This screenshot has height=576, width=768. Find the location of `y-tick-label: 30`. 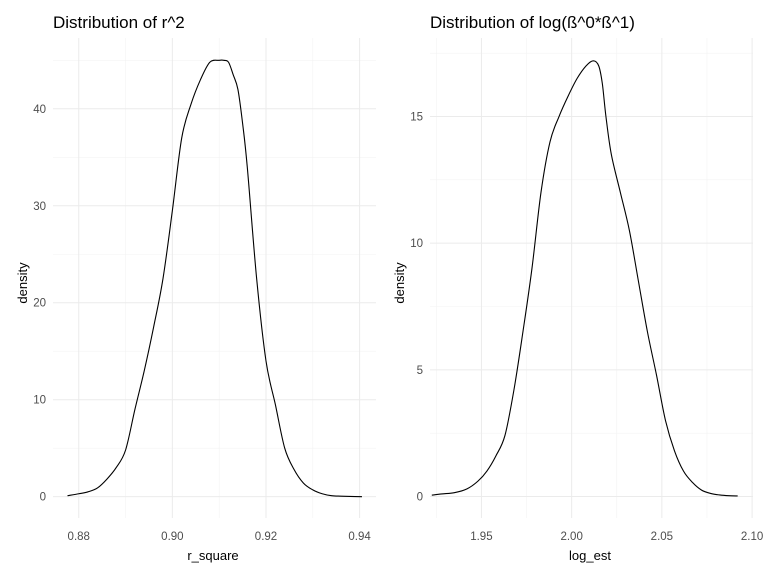

y-tick-label: 30 is located at coordinates (39, 207).